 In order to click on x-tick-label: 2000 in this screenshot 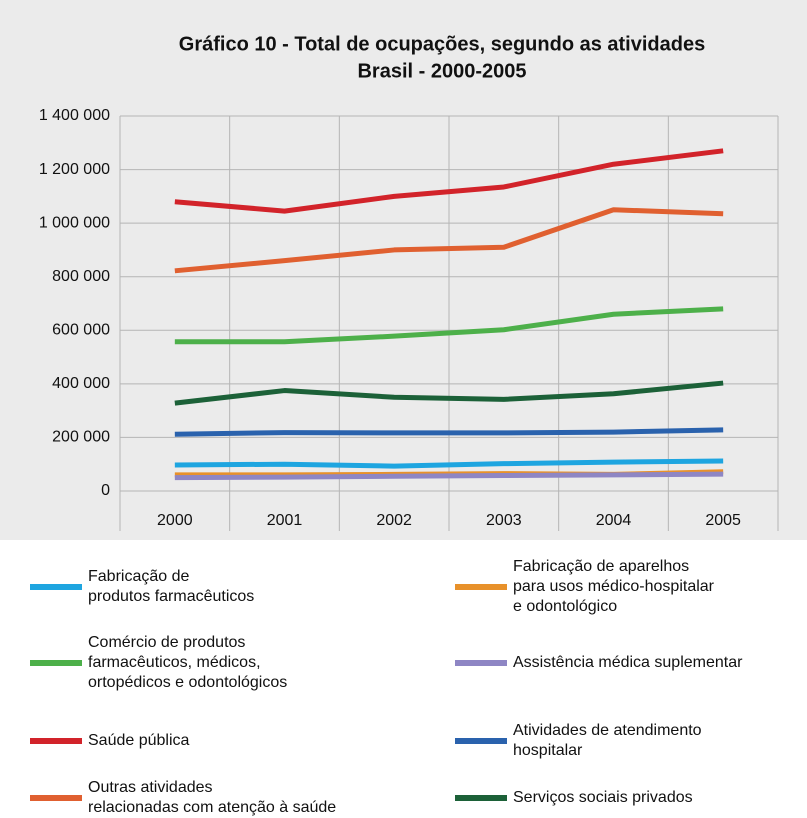, I will do `click(175, 520)`.